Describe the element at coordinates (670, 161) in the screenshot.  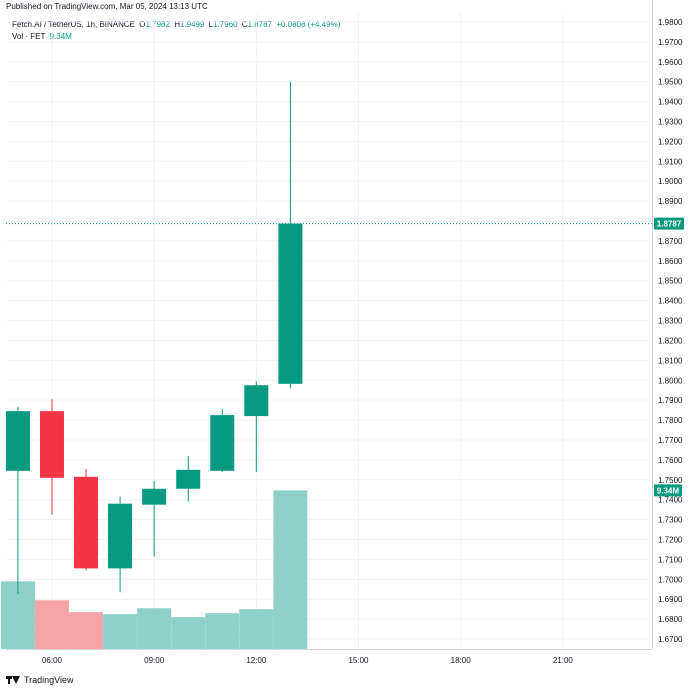
I see `y-tick-label-24: 1.9100` at that location.